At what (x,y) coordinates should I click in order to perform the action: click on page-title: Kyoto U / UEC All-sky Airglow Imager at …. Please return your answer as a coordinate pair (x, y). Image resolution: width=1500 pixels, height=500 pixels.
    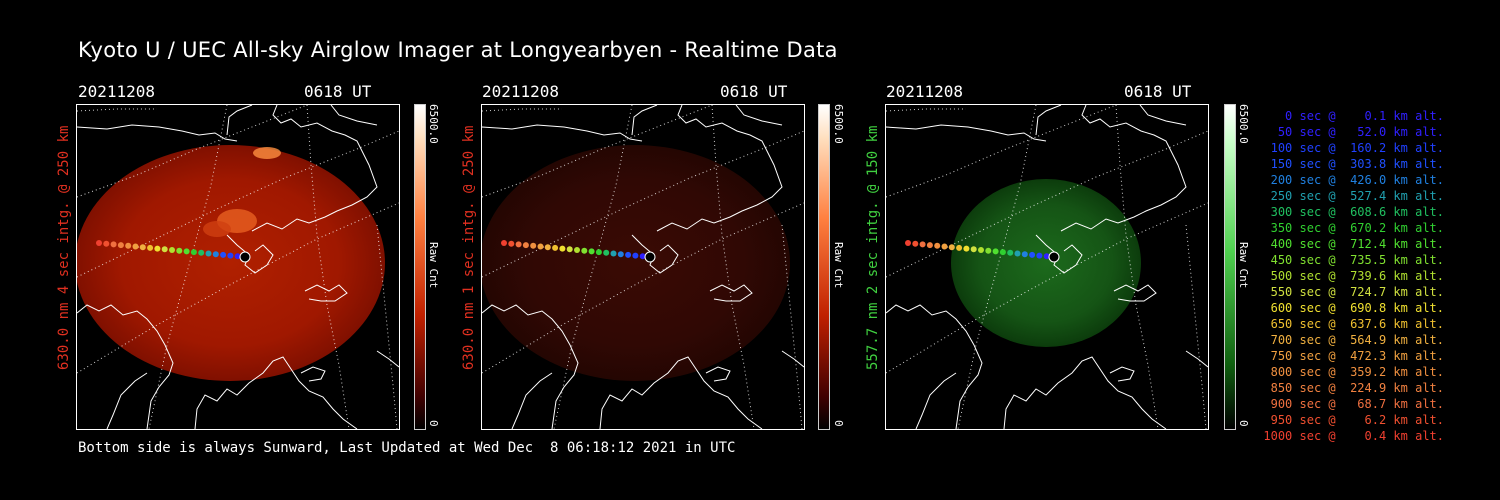
    Looking at the image, I should click on (458, 50).